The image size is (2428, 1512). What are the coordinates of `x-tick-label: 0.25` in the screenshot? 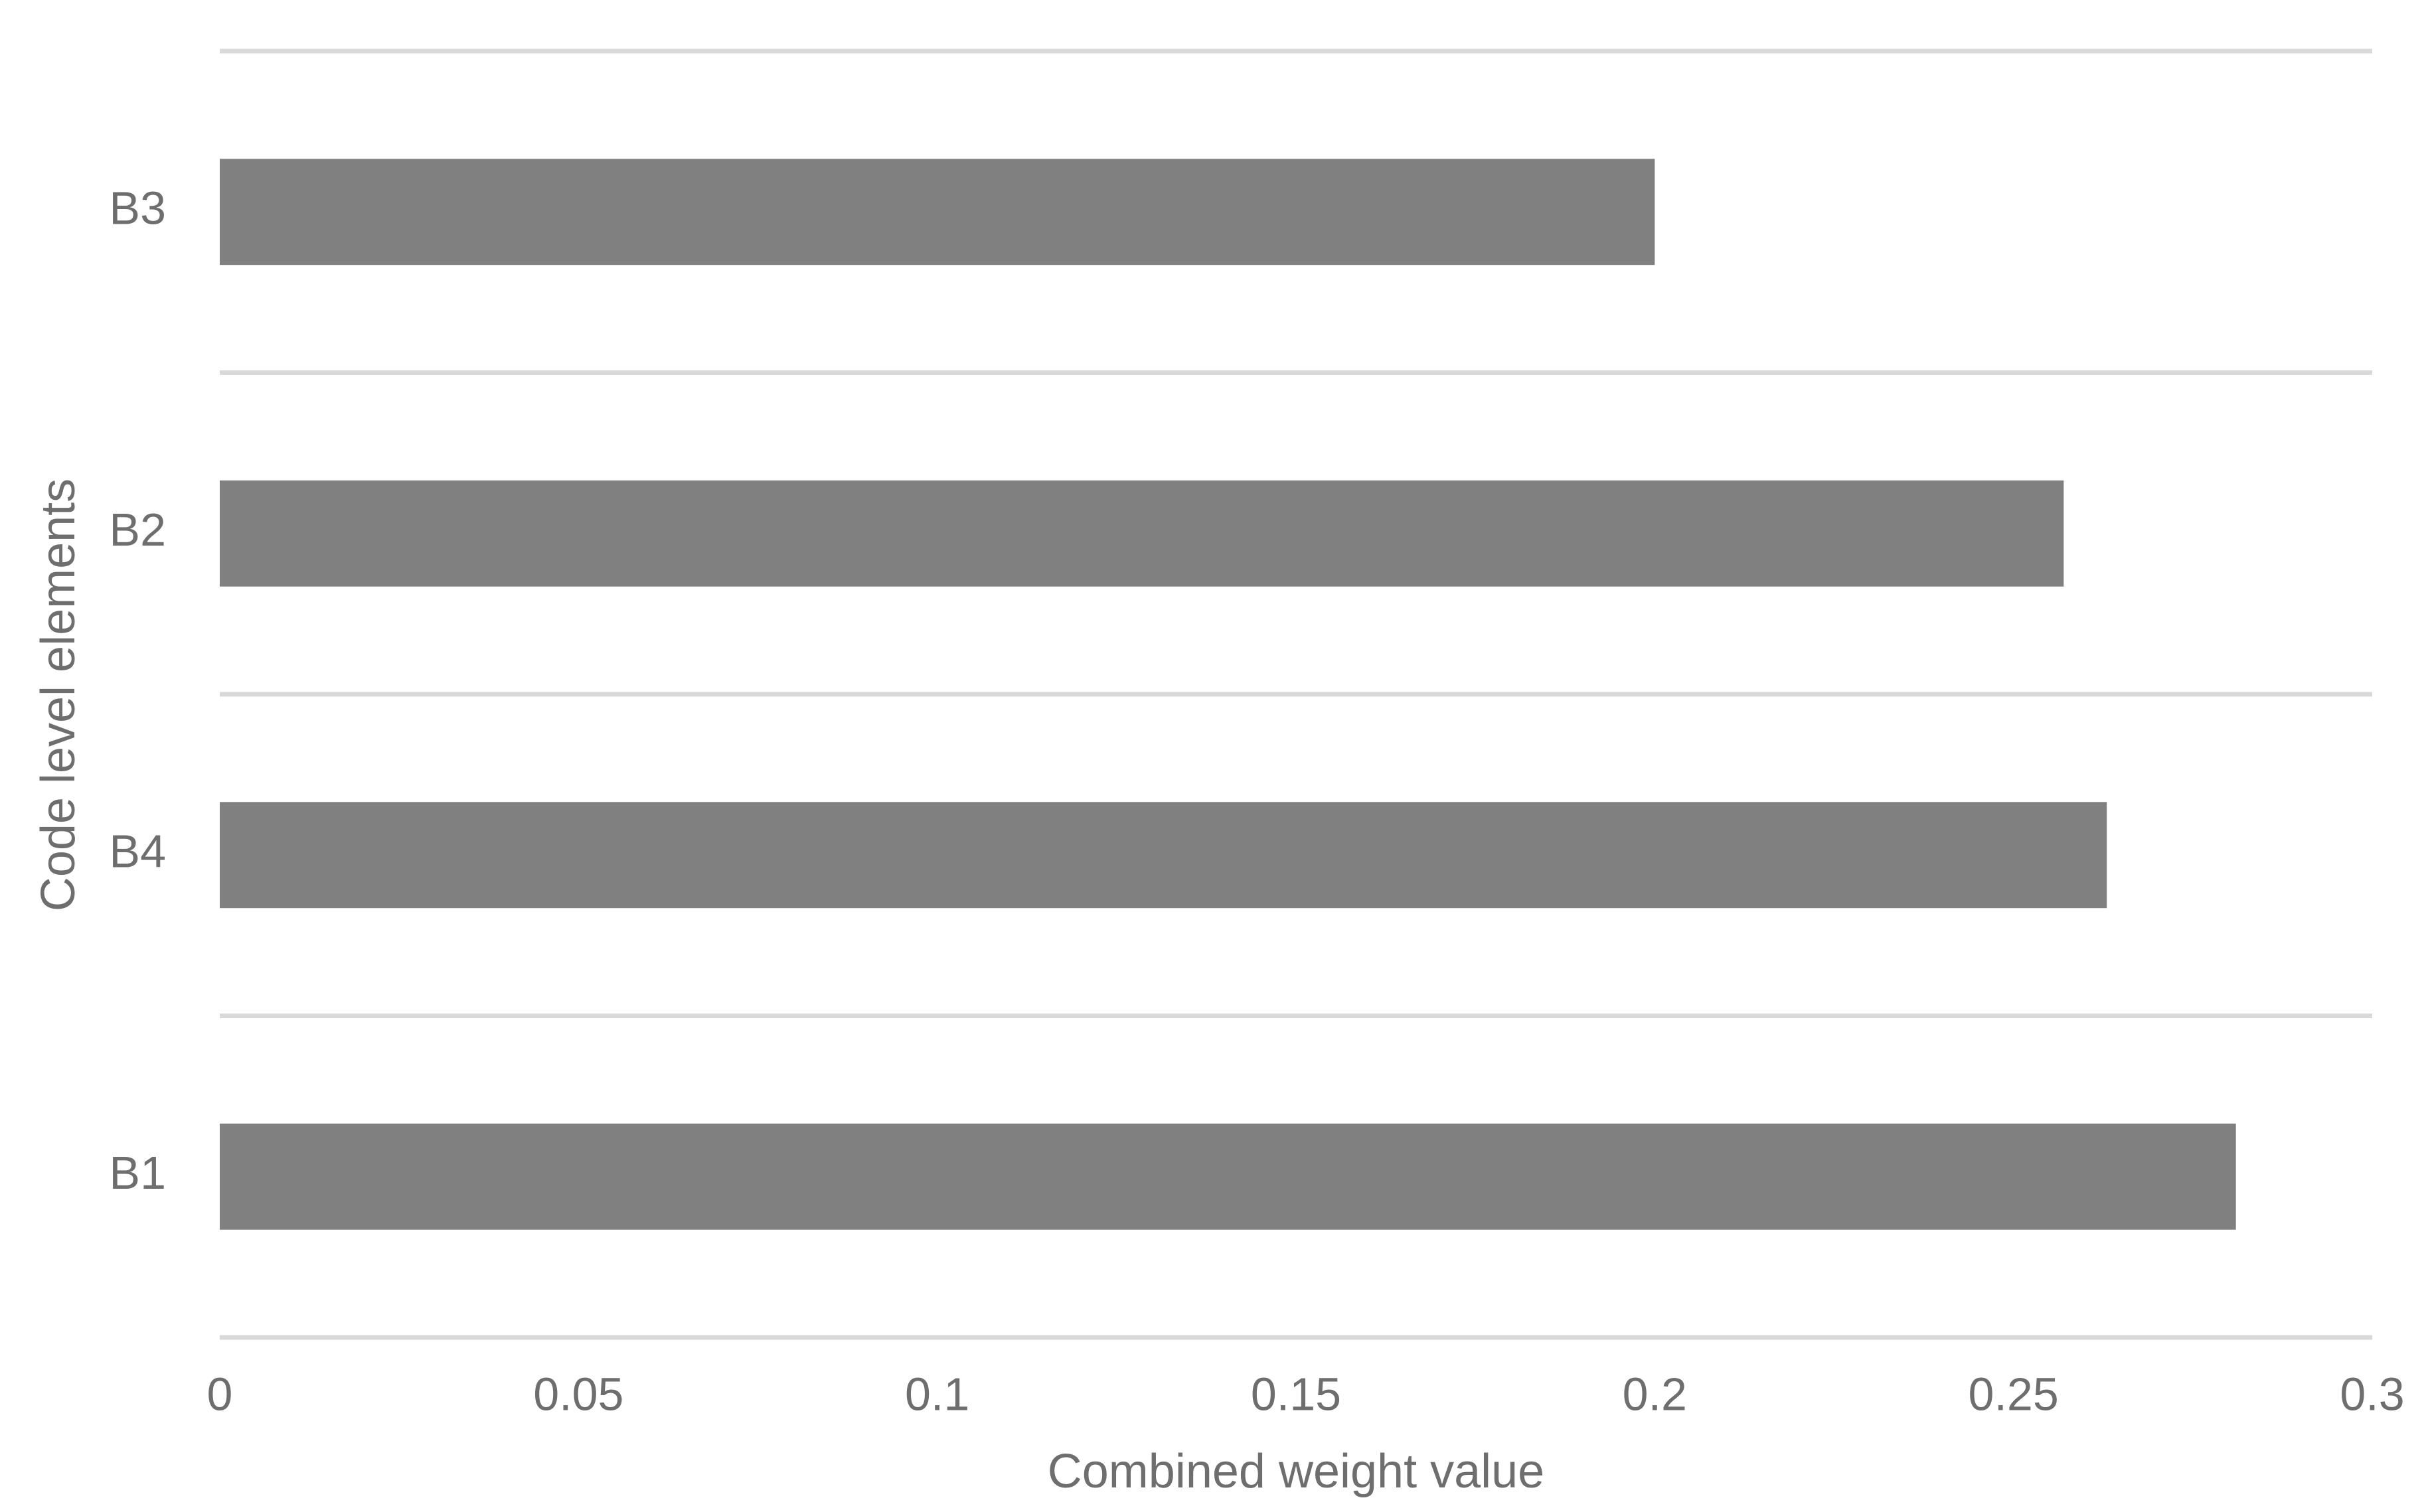 It's located at (2014, 1394).